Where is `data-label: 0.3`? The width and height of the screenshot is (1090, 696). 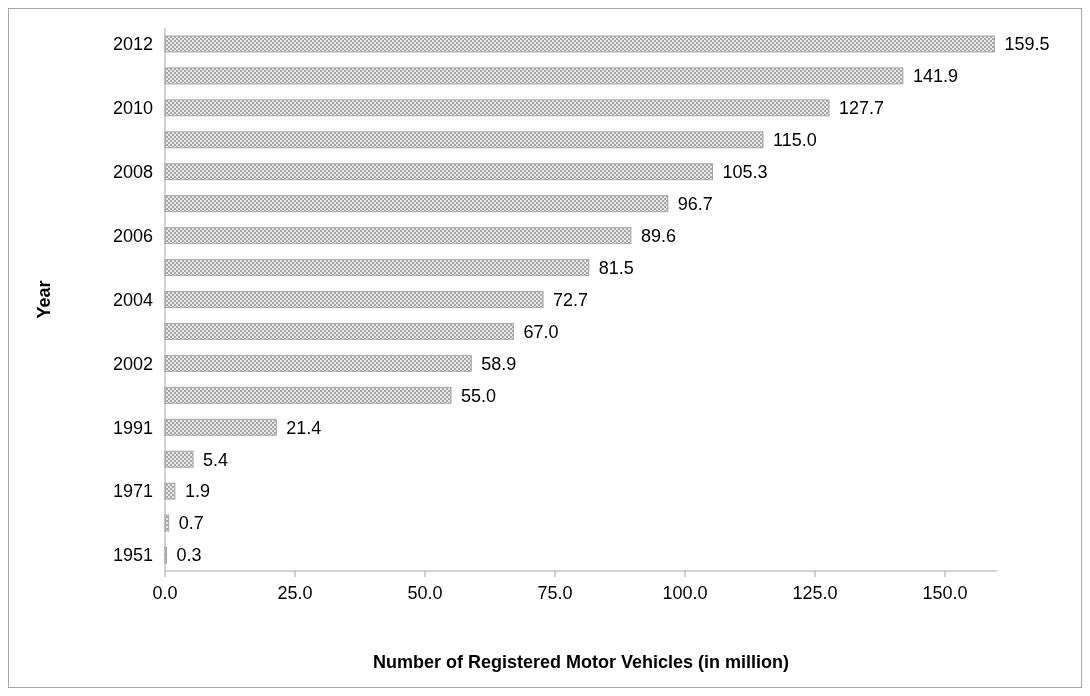
data-label: 0.3 is located at coordinates (189, 555).